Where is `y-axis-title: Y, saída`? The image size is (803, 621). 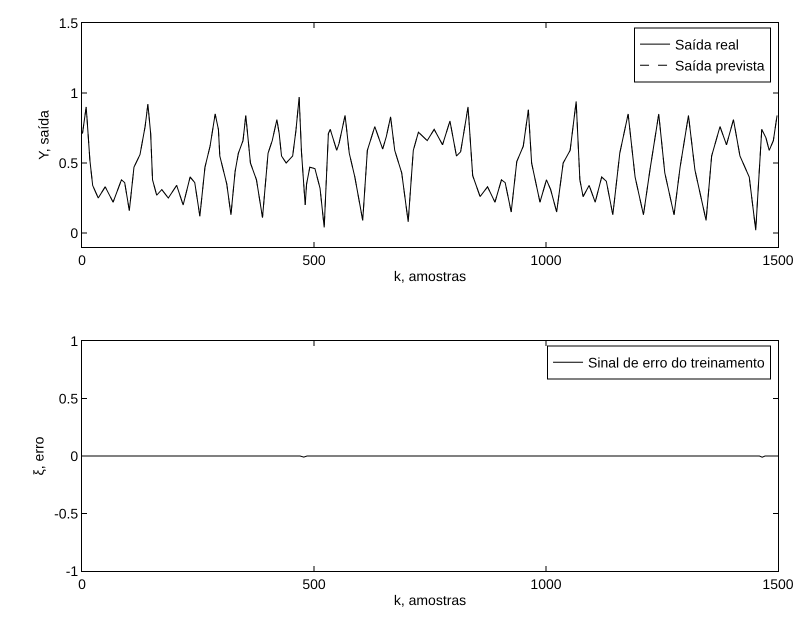
y-axis-title: Y, saída is located at coordinates (43, 135).